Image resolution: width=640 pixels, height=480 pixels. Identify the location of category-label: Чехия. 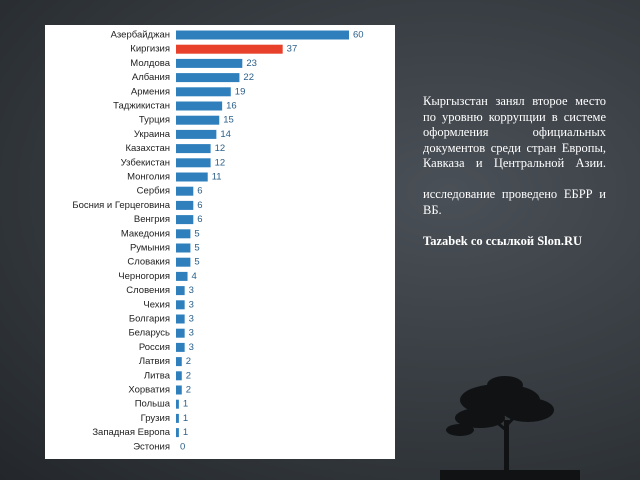
(156, 304).